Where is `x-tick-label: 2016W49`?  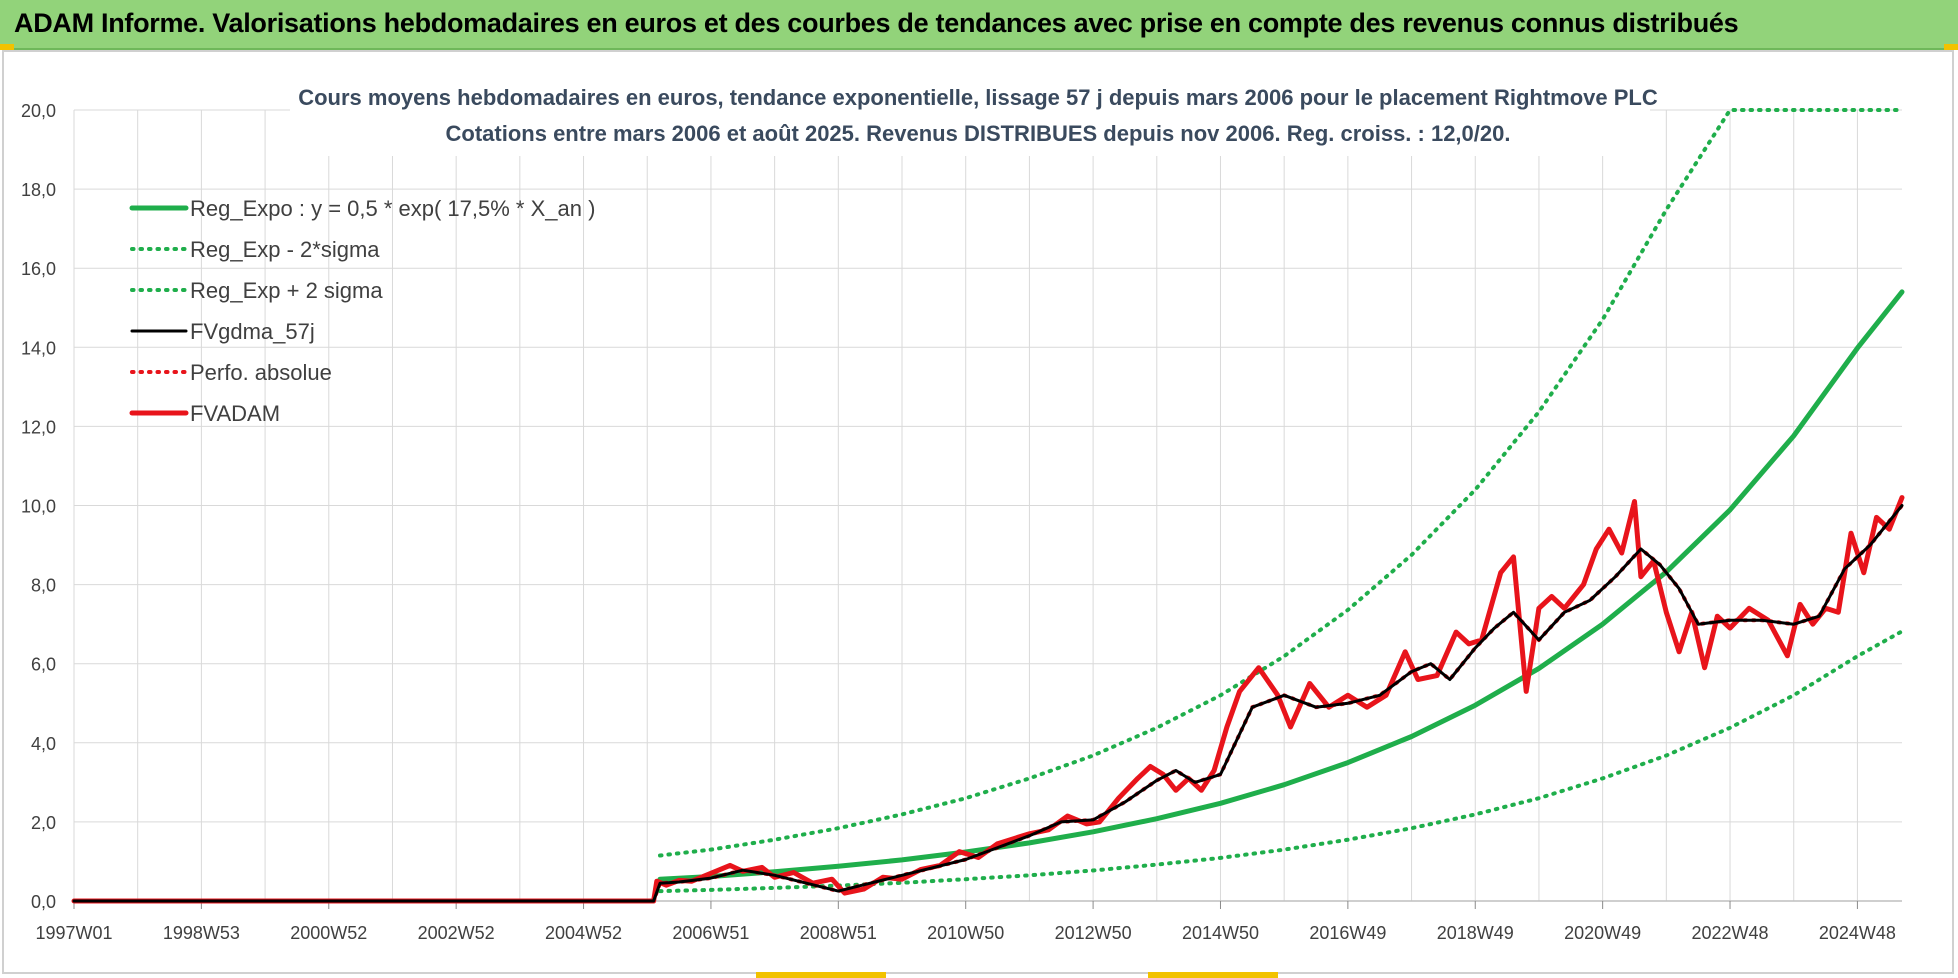
x-tick-label: 2016W49 is located at coordinates (1347, 933).